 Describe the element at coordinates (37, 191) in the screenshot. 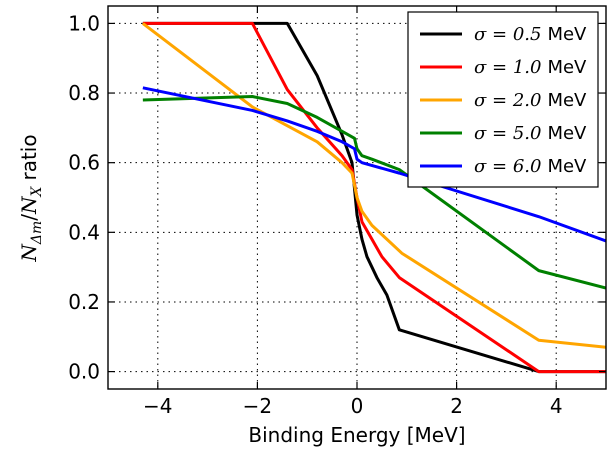

I see `y-axis-symbol-2-subscript: X` at that location.